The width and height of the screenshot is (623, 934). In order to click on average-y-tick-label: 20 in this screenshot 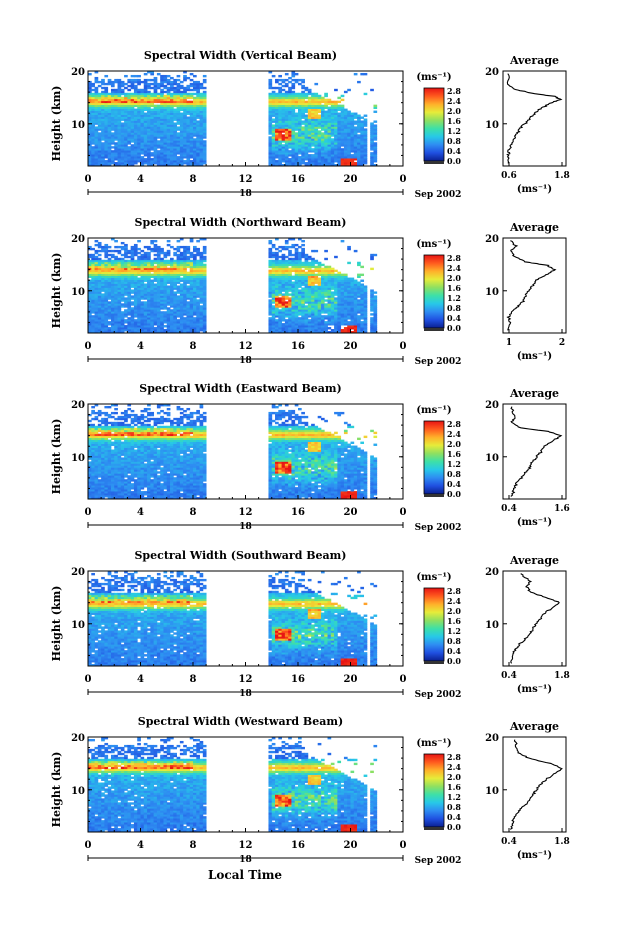, I will do `click(492, 72)`.